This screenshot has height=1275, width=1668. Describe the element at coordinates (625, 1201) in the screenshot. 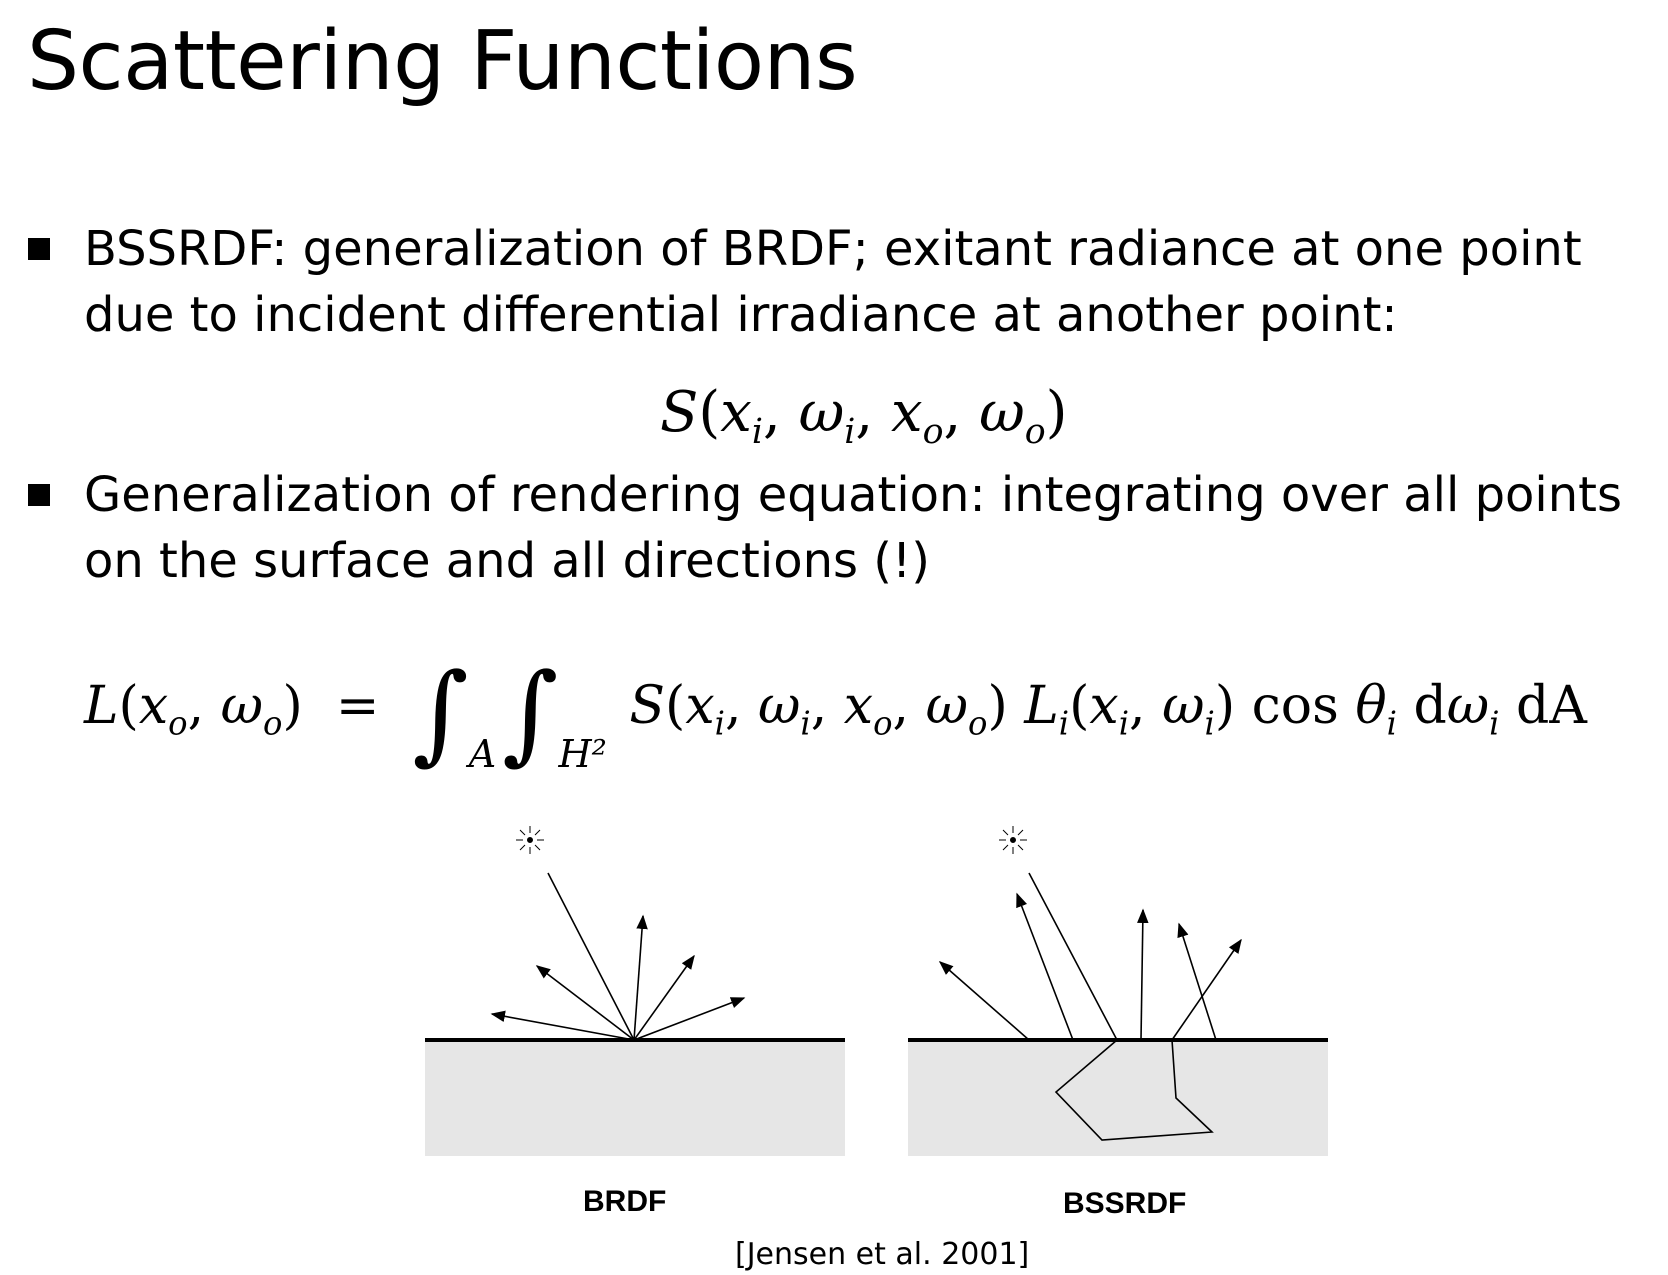

I see `brdf-label: BRDF` at that location.